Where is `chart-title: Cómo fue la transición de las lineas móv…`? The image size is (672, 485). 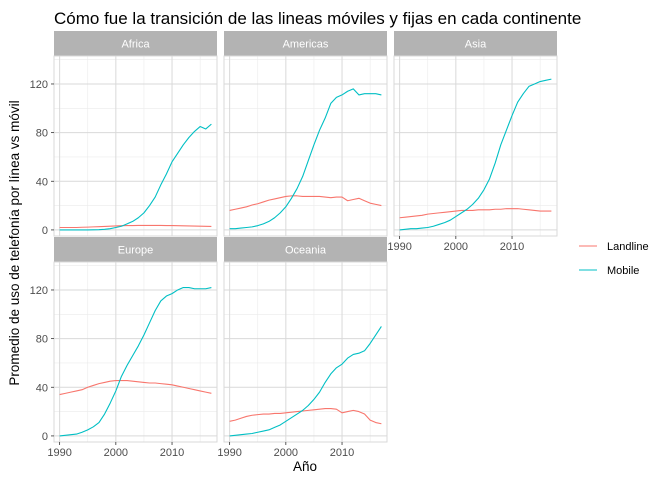 chart-title: Cómo fue la transición de las lineas móv… is located at coordinates (317, 18).